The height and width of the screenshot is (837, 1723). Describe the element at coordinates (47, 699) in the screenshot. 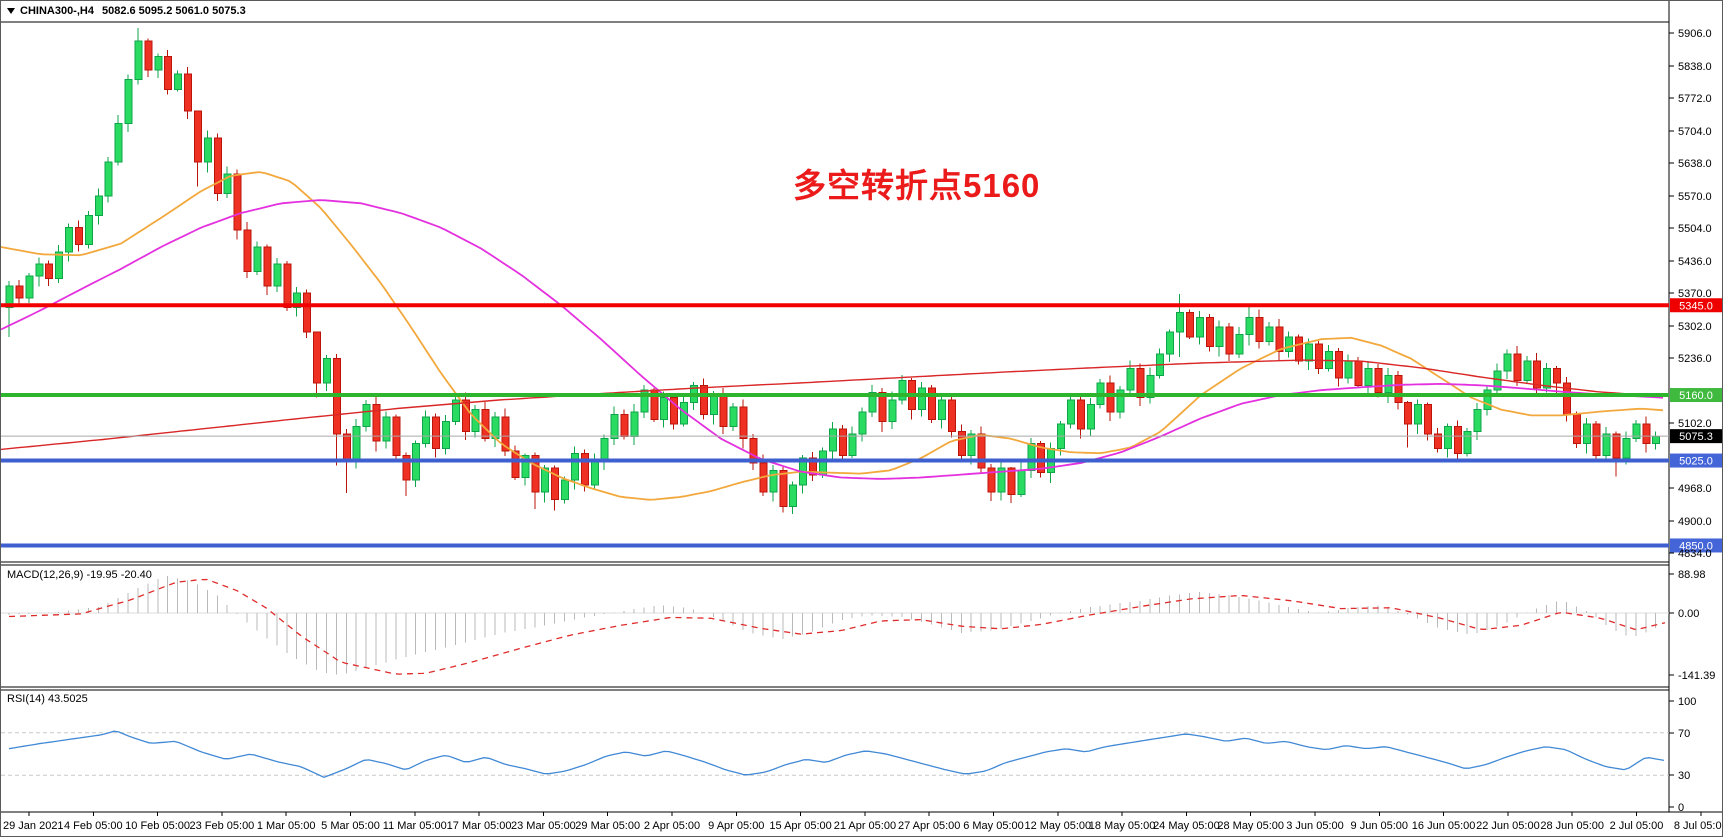

I see `rsi-indicator-label: RSI(14) 43.5025` at that location.